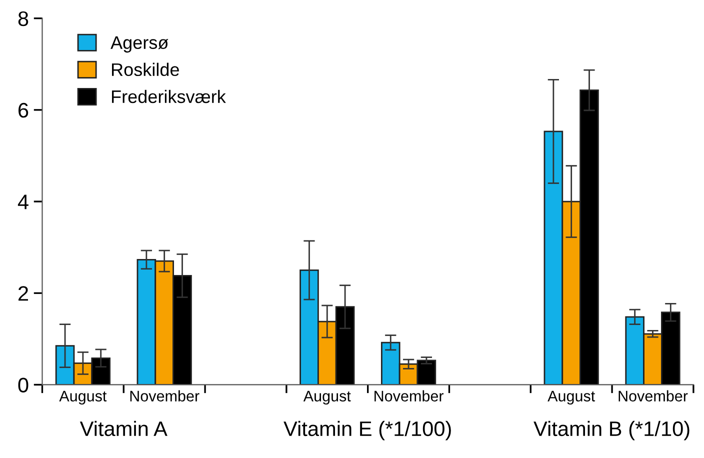 This screenshot has height=458, width=704. I want to click on y-tick-label: 2, so click(23, 293).